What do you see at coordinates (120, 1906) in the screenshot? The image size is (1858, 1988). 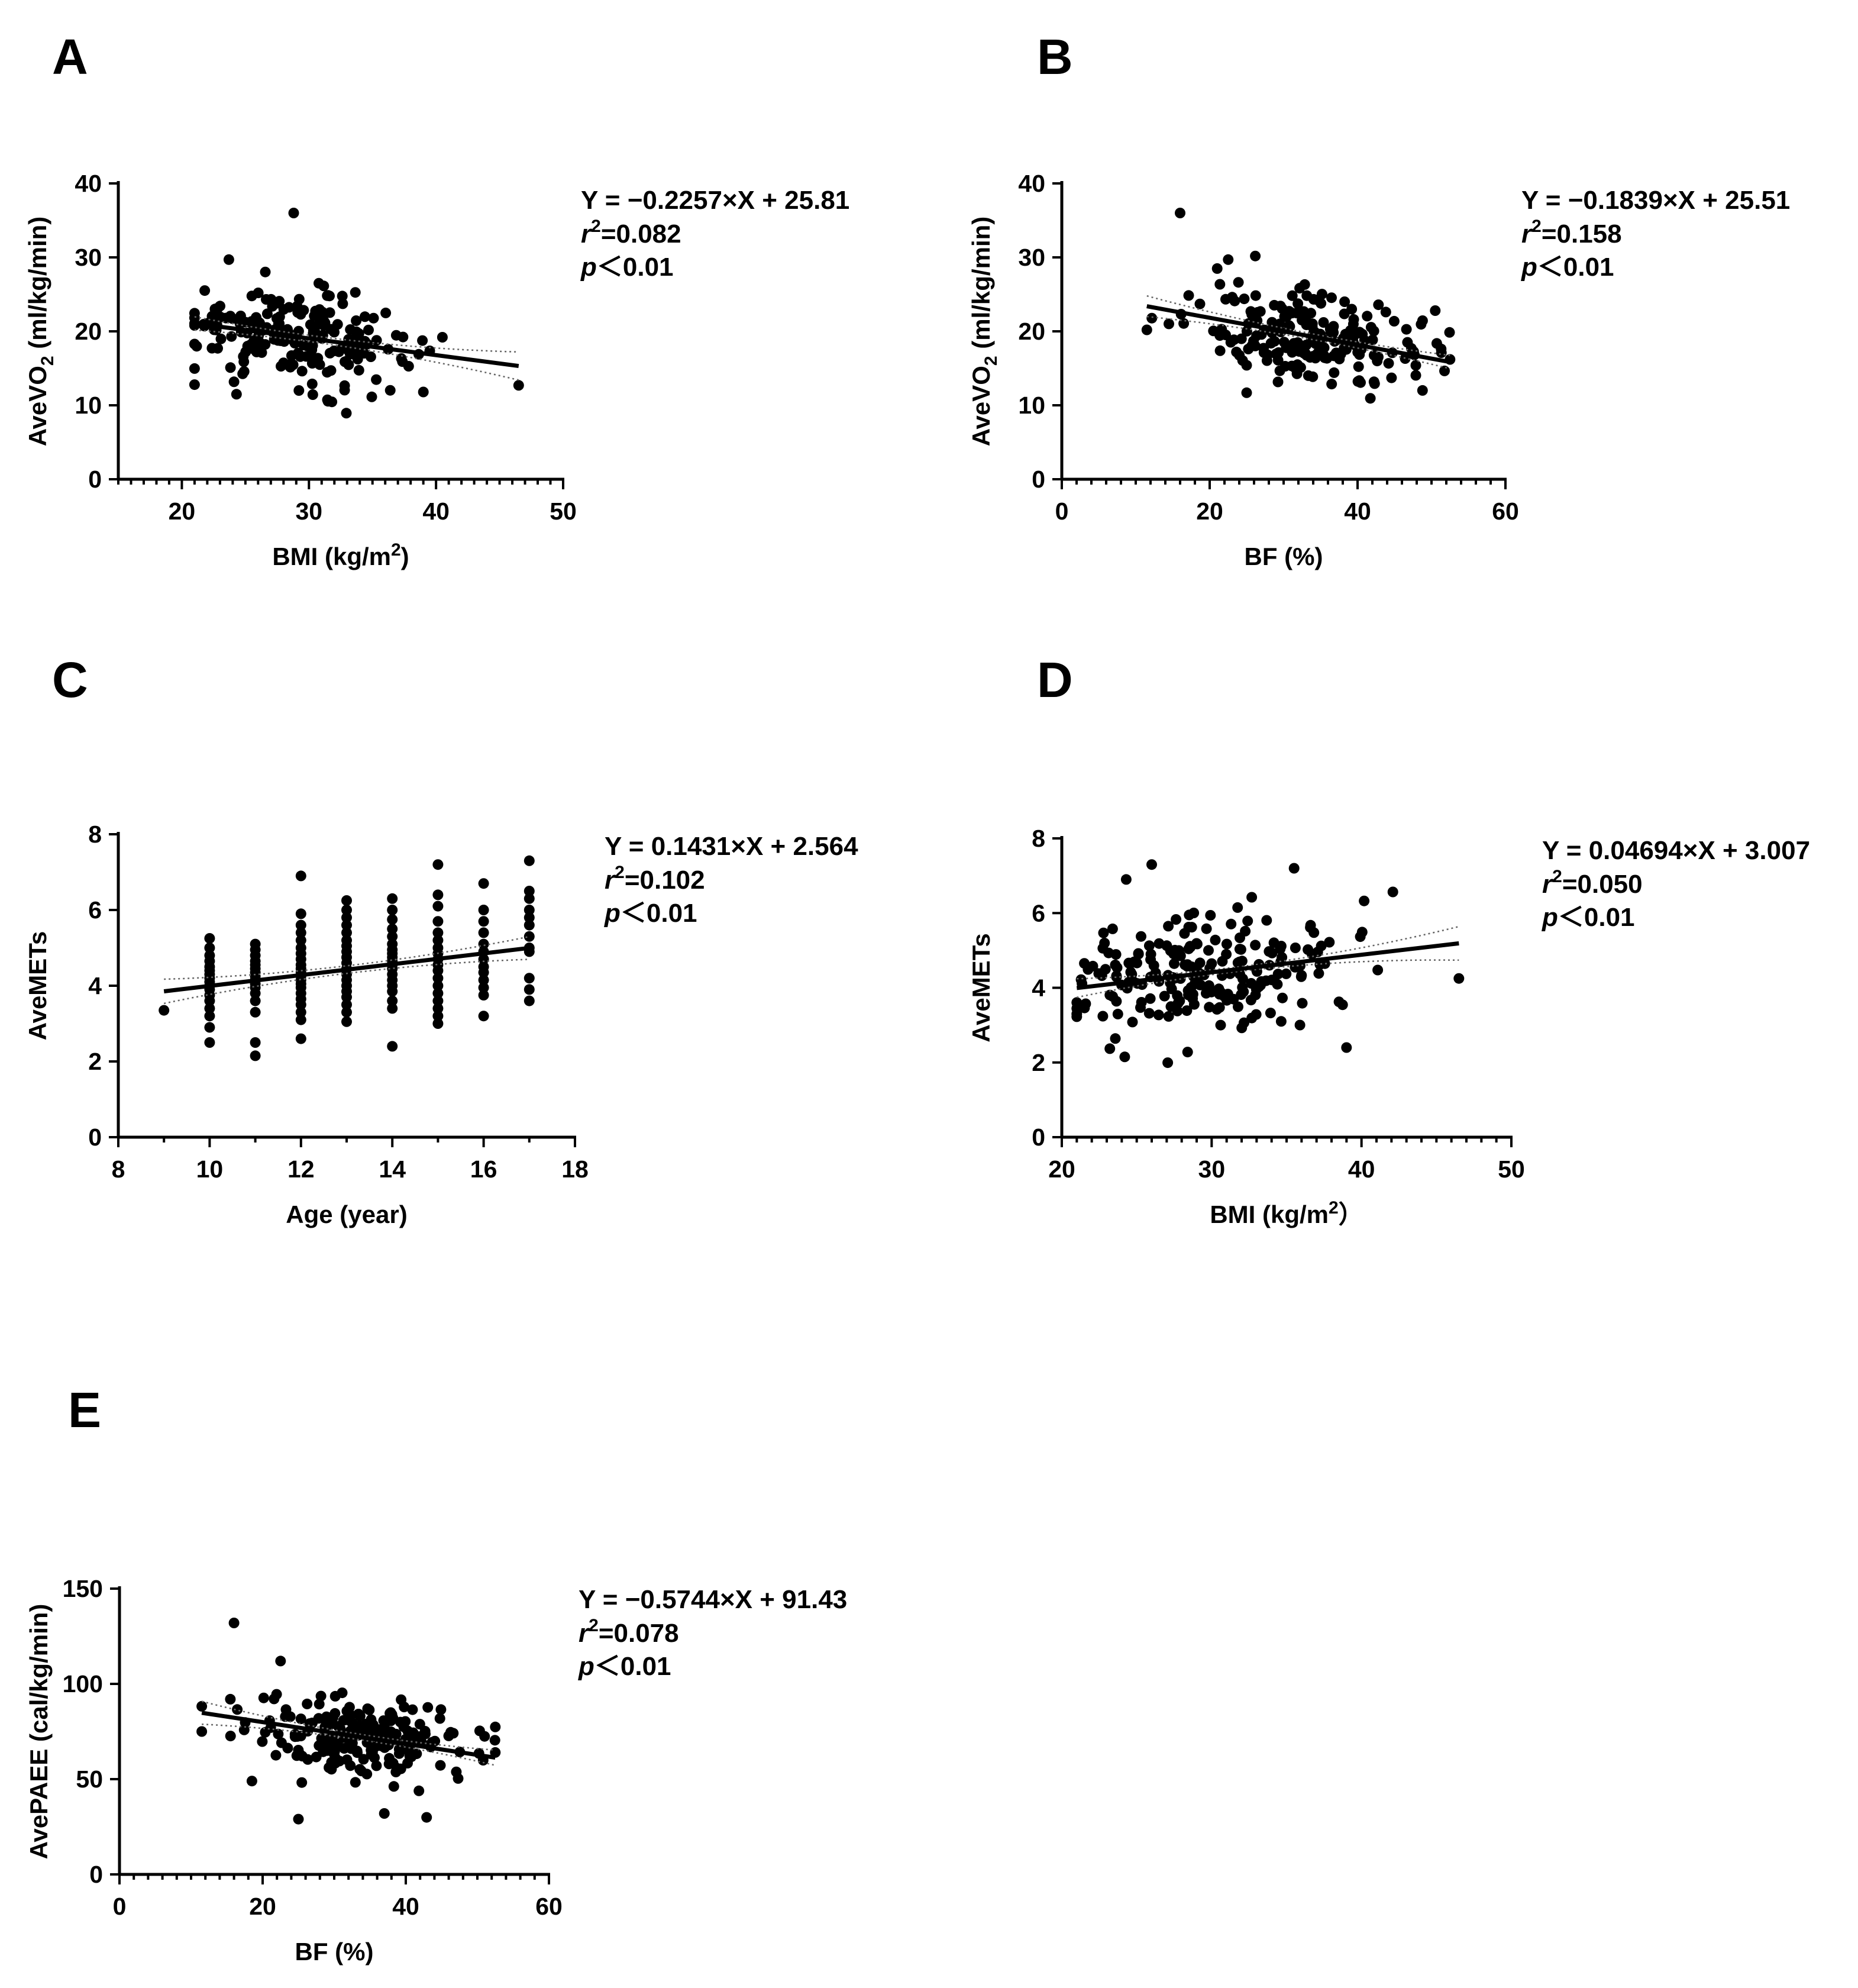 I see `x-tick-label: 0` at bounding box center [120, 1906].